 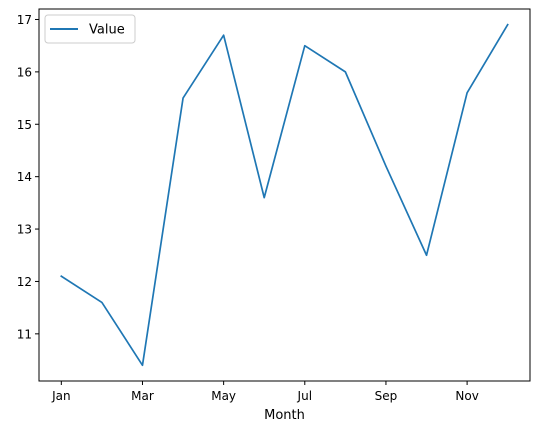 I want to click on y-tick-label: 11, so click(x=24, y=334).